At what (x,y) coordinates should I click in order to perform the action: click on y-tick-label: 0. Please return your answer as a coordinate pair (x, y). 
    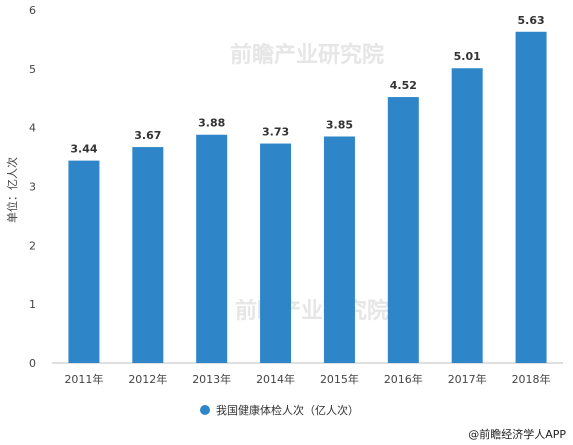
    Looking at the image, I should click on (32, 363).